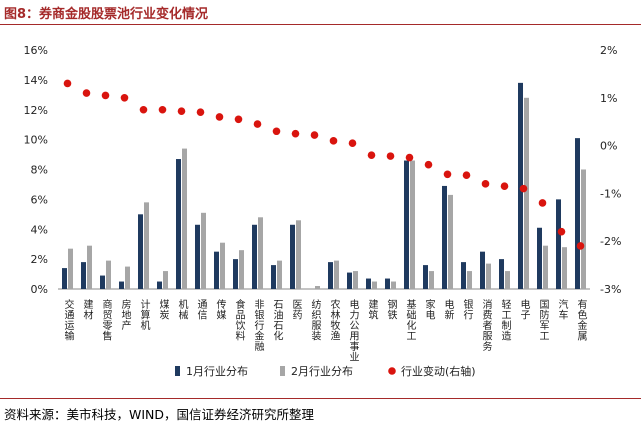  What do you see at coordinates (296, 310) in the screenshot?
I see `x-tick-label: 医药` at bounding box center [296, 310].